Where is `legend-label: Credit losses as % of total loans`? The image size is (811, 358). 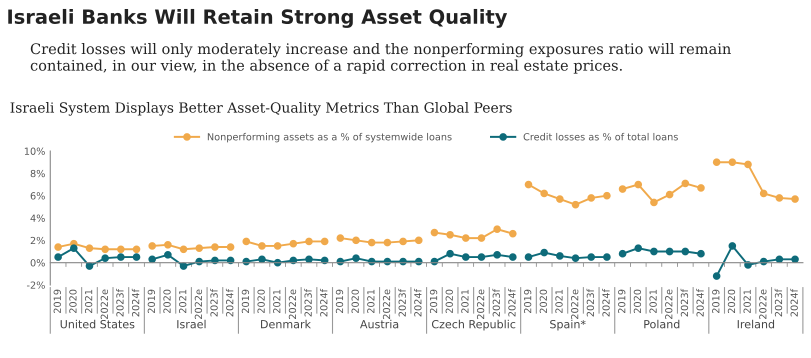
legend-label: Credit losses as % of total loans is located at coordinates (601, 136).